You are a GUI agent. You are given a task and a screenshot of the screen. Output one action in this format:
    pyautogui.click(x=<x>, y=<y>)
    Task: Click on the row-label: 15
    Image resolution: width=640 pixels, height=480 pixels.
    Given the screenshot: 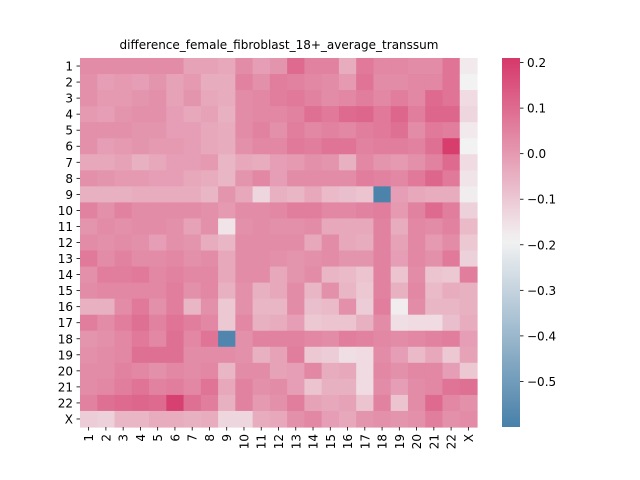 What is the action you would take?
    pyautogui.click(x=65, y=291)
    